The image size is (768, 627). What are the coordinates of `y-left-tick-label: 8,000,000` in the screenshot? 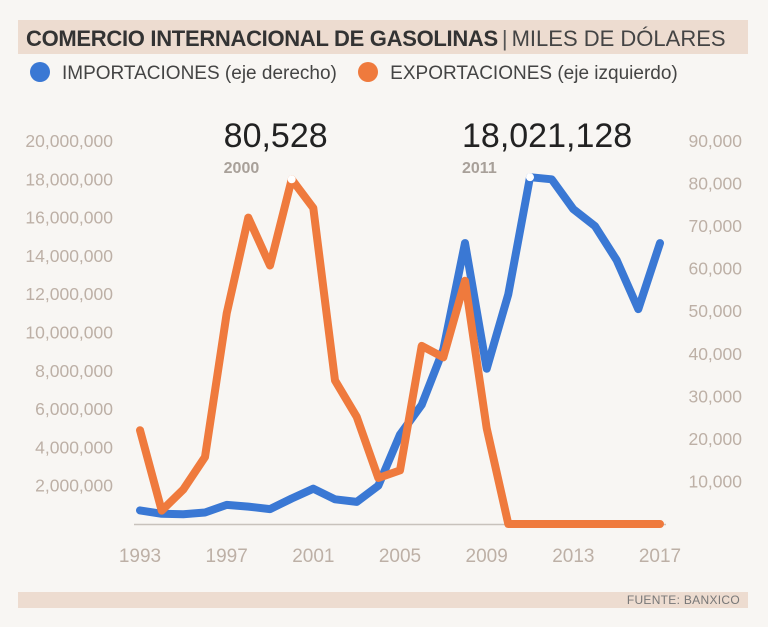 It's located at (74, 371).